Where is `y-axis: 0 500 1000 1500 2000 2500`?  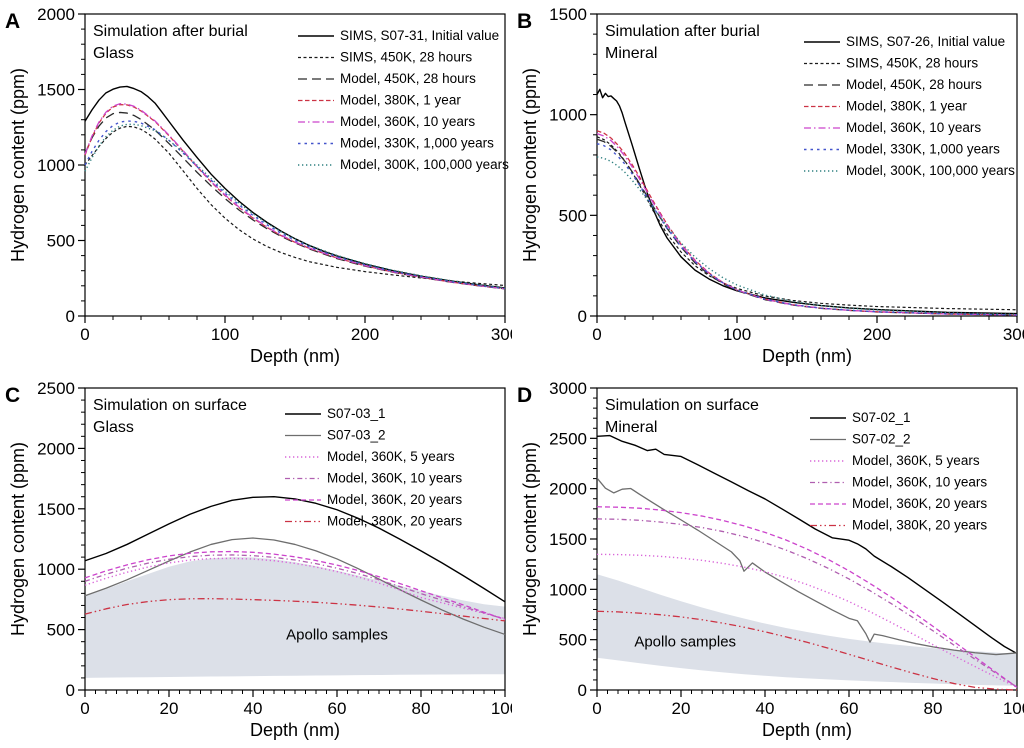 y-axis: 0 500 1000 1500 2000 2500 is located at coordinates (61, 539).